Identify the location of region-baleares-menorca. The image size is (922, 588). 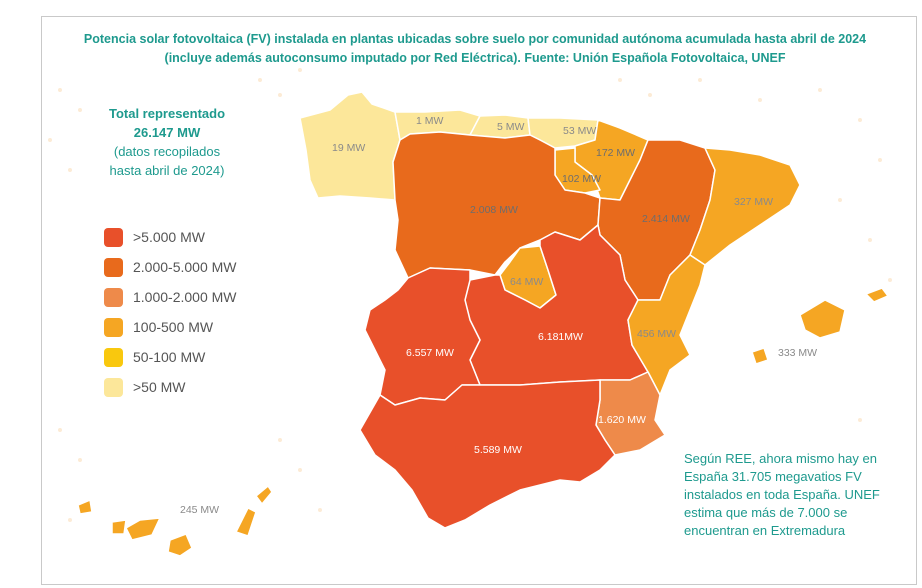
(877, 295).